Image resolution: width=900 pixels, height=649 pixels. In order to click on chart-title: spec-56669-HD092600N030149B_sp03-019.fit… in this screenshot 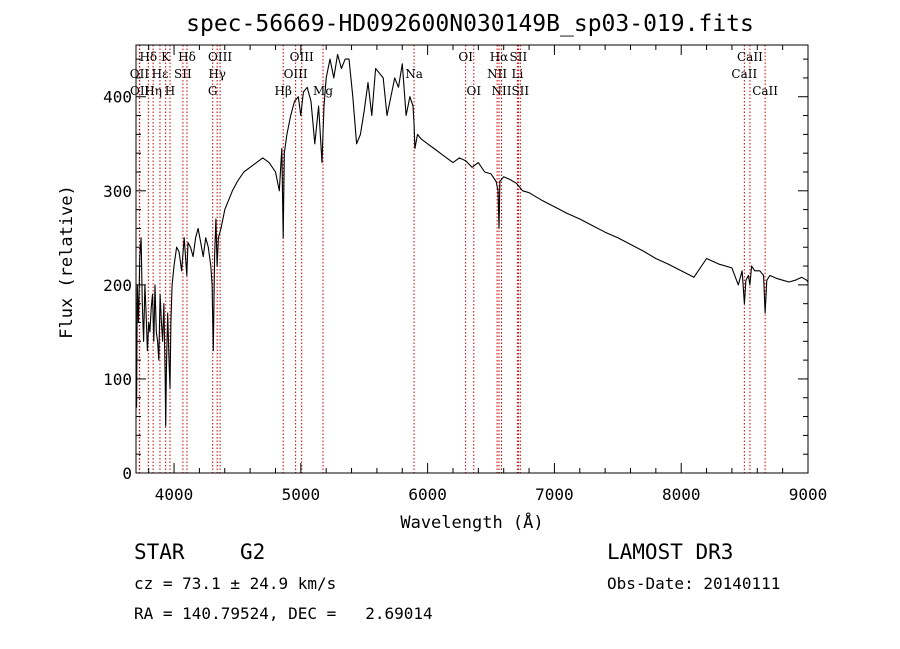, I will do `click(470, 24)`.